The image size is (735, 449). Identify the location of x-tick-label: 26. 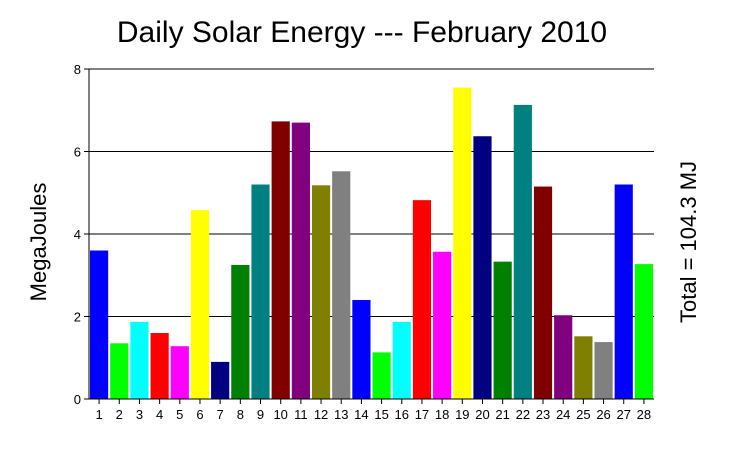
(603, 414).